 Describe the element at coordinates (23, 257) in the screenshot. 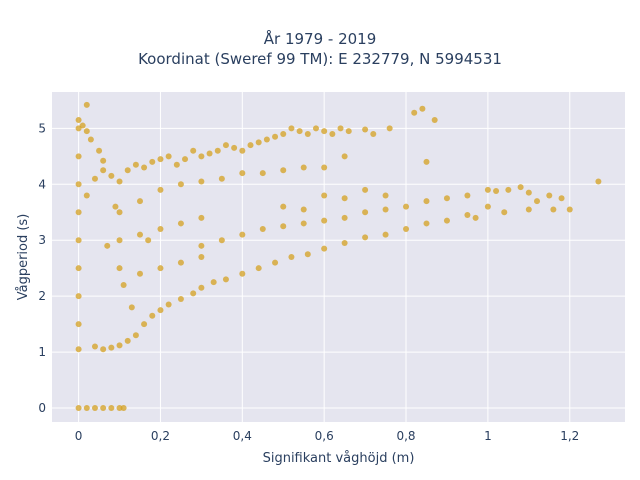

I see `y-axis-label: Vågperiod (s)` at that location.